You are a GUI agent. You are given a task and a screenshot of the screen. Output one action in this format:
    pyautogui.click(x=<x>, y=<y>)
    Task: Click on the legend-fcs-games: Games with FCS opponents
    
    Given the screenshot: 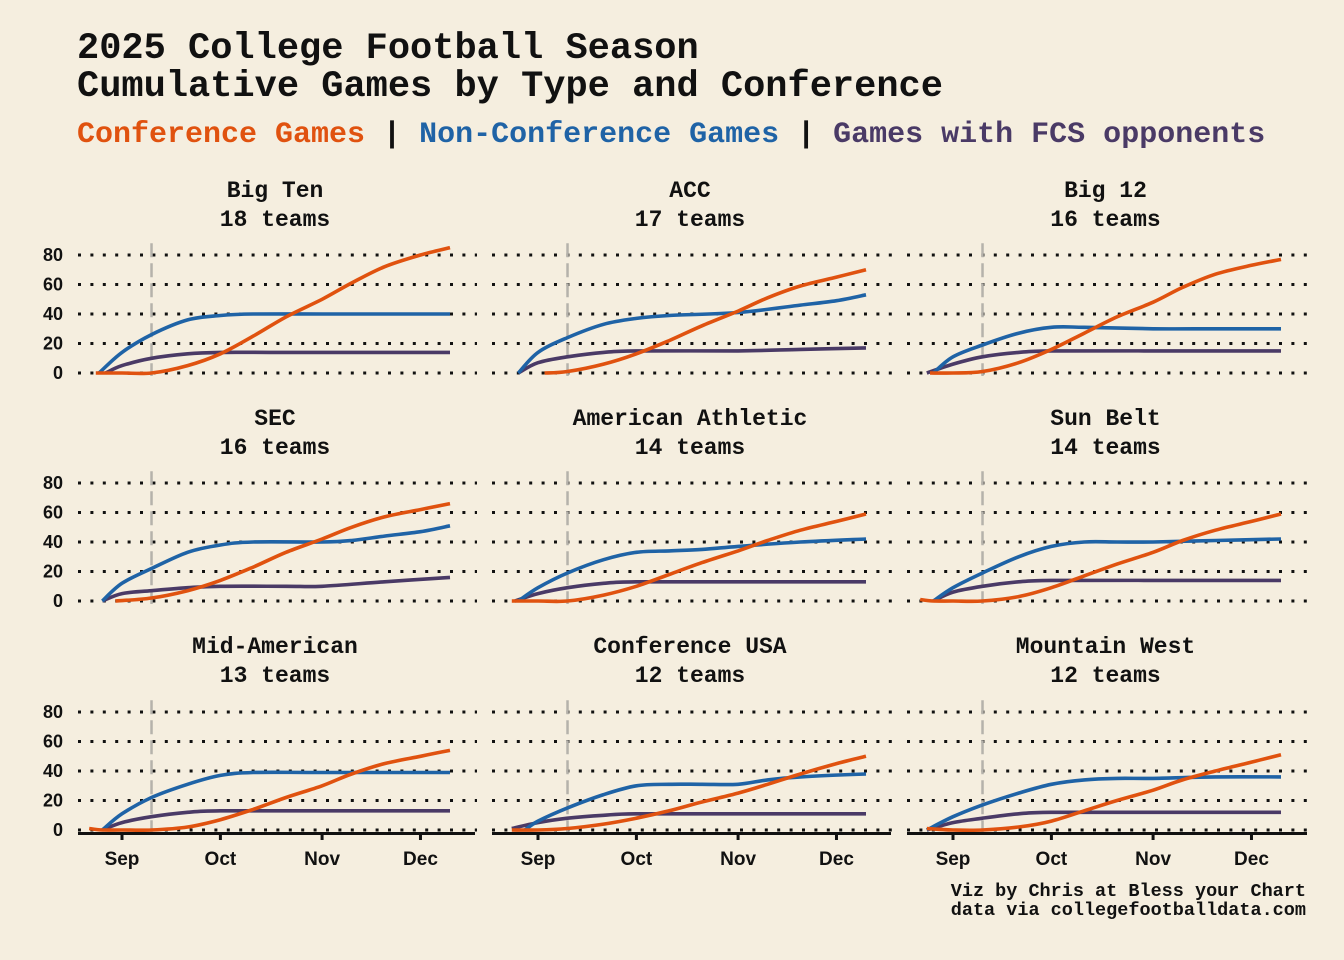 What is the action you would take?
    pyautogui.click(x=1049, y=135)
    